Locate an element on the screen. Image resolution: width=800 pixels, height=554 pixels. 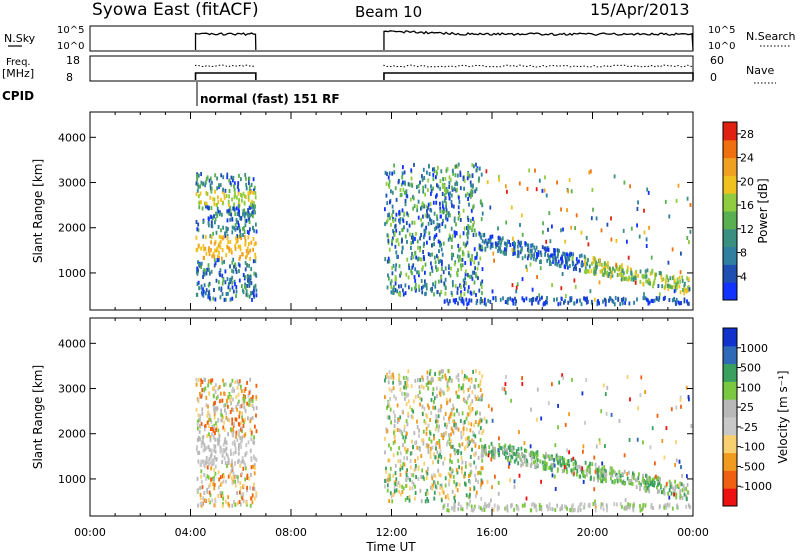
colorbar-tick-label: -25 is located at coordinates (749, 427).